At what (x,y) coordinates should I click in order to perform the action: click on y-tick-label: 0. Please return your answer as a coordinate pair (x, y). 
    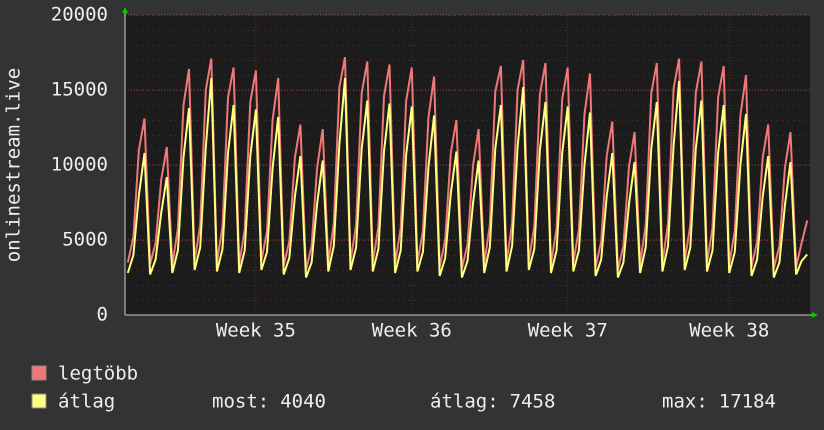
    Looking at the image, I should click on (102, 315).